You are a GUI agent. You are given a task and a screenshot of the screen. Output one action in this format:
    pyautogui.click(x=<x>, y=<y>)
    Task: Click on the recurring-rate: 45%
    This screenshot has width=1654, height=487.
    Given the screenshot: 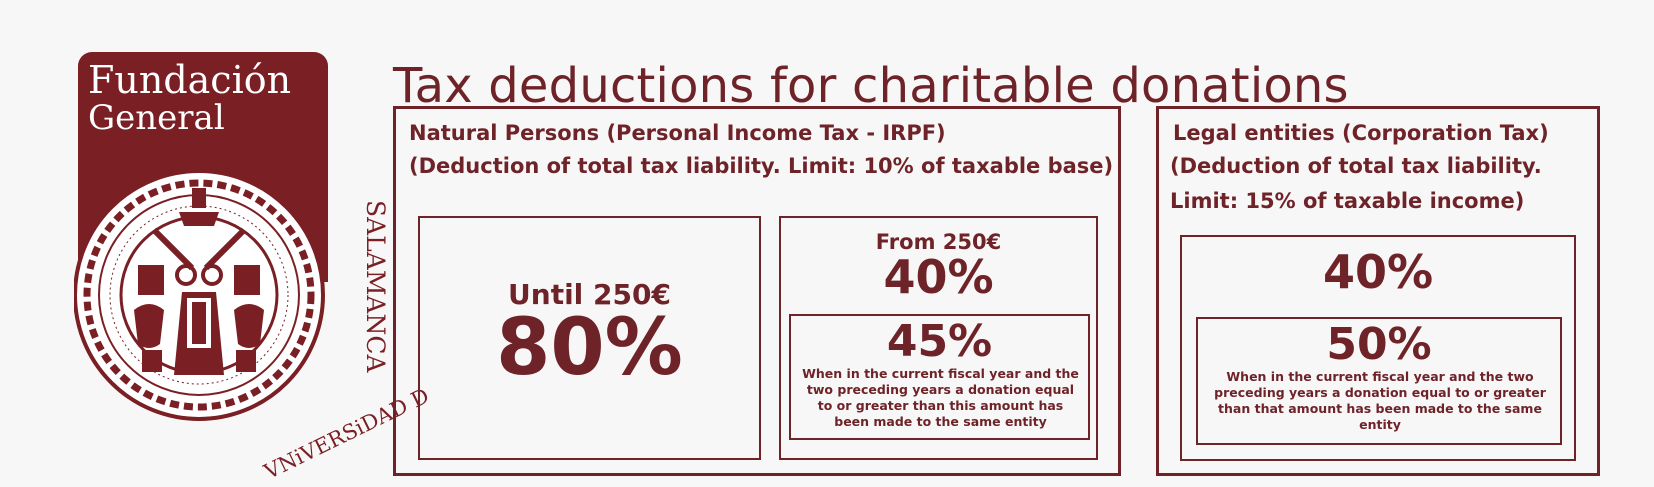 What is the action you would take?
    pyautogui.click(x=939, y=341)
    